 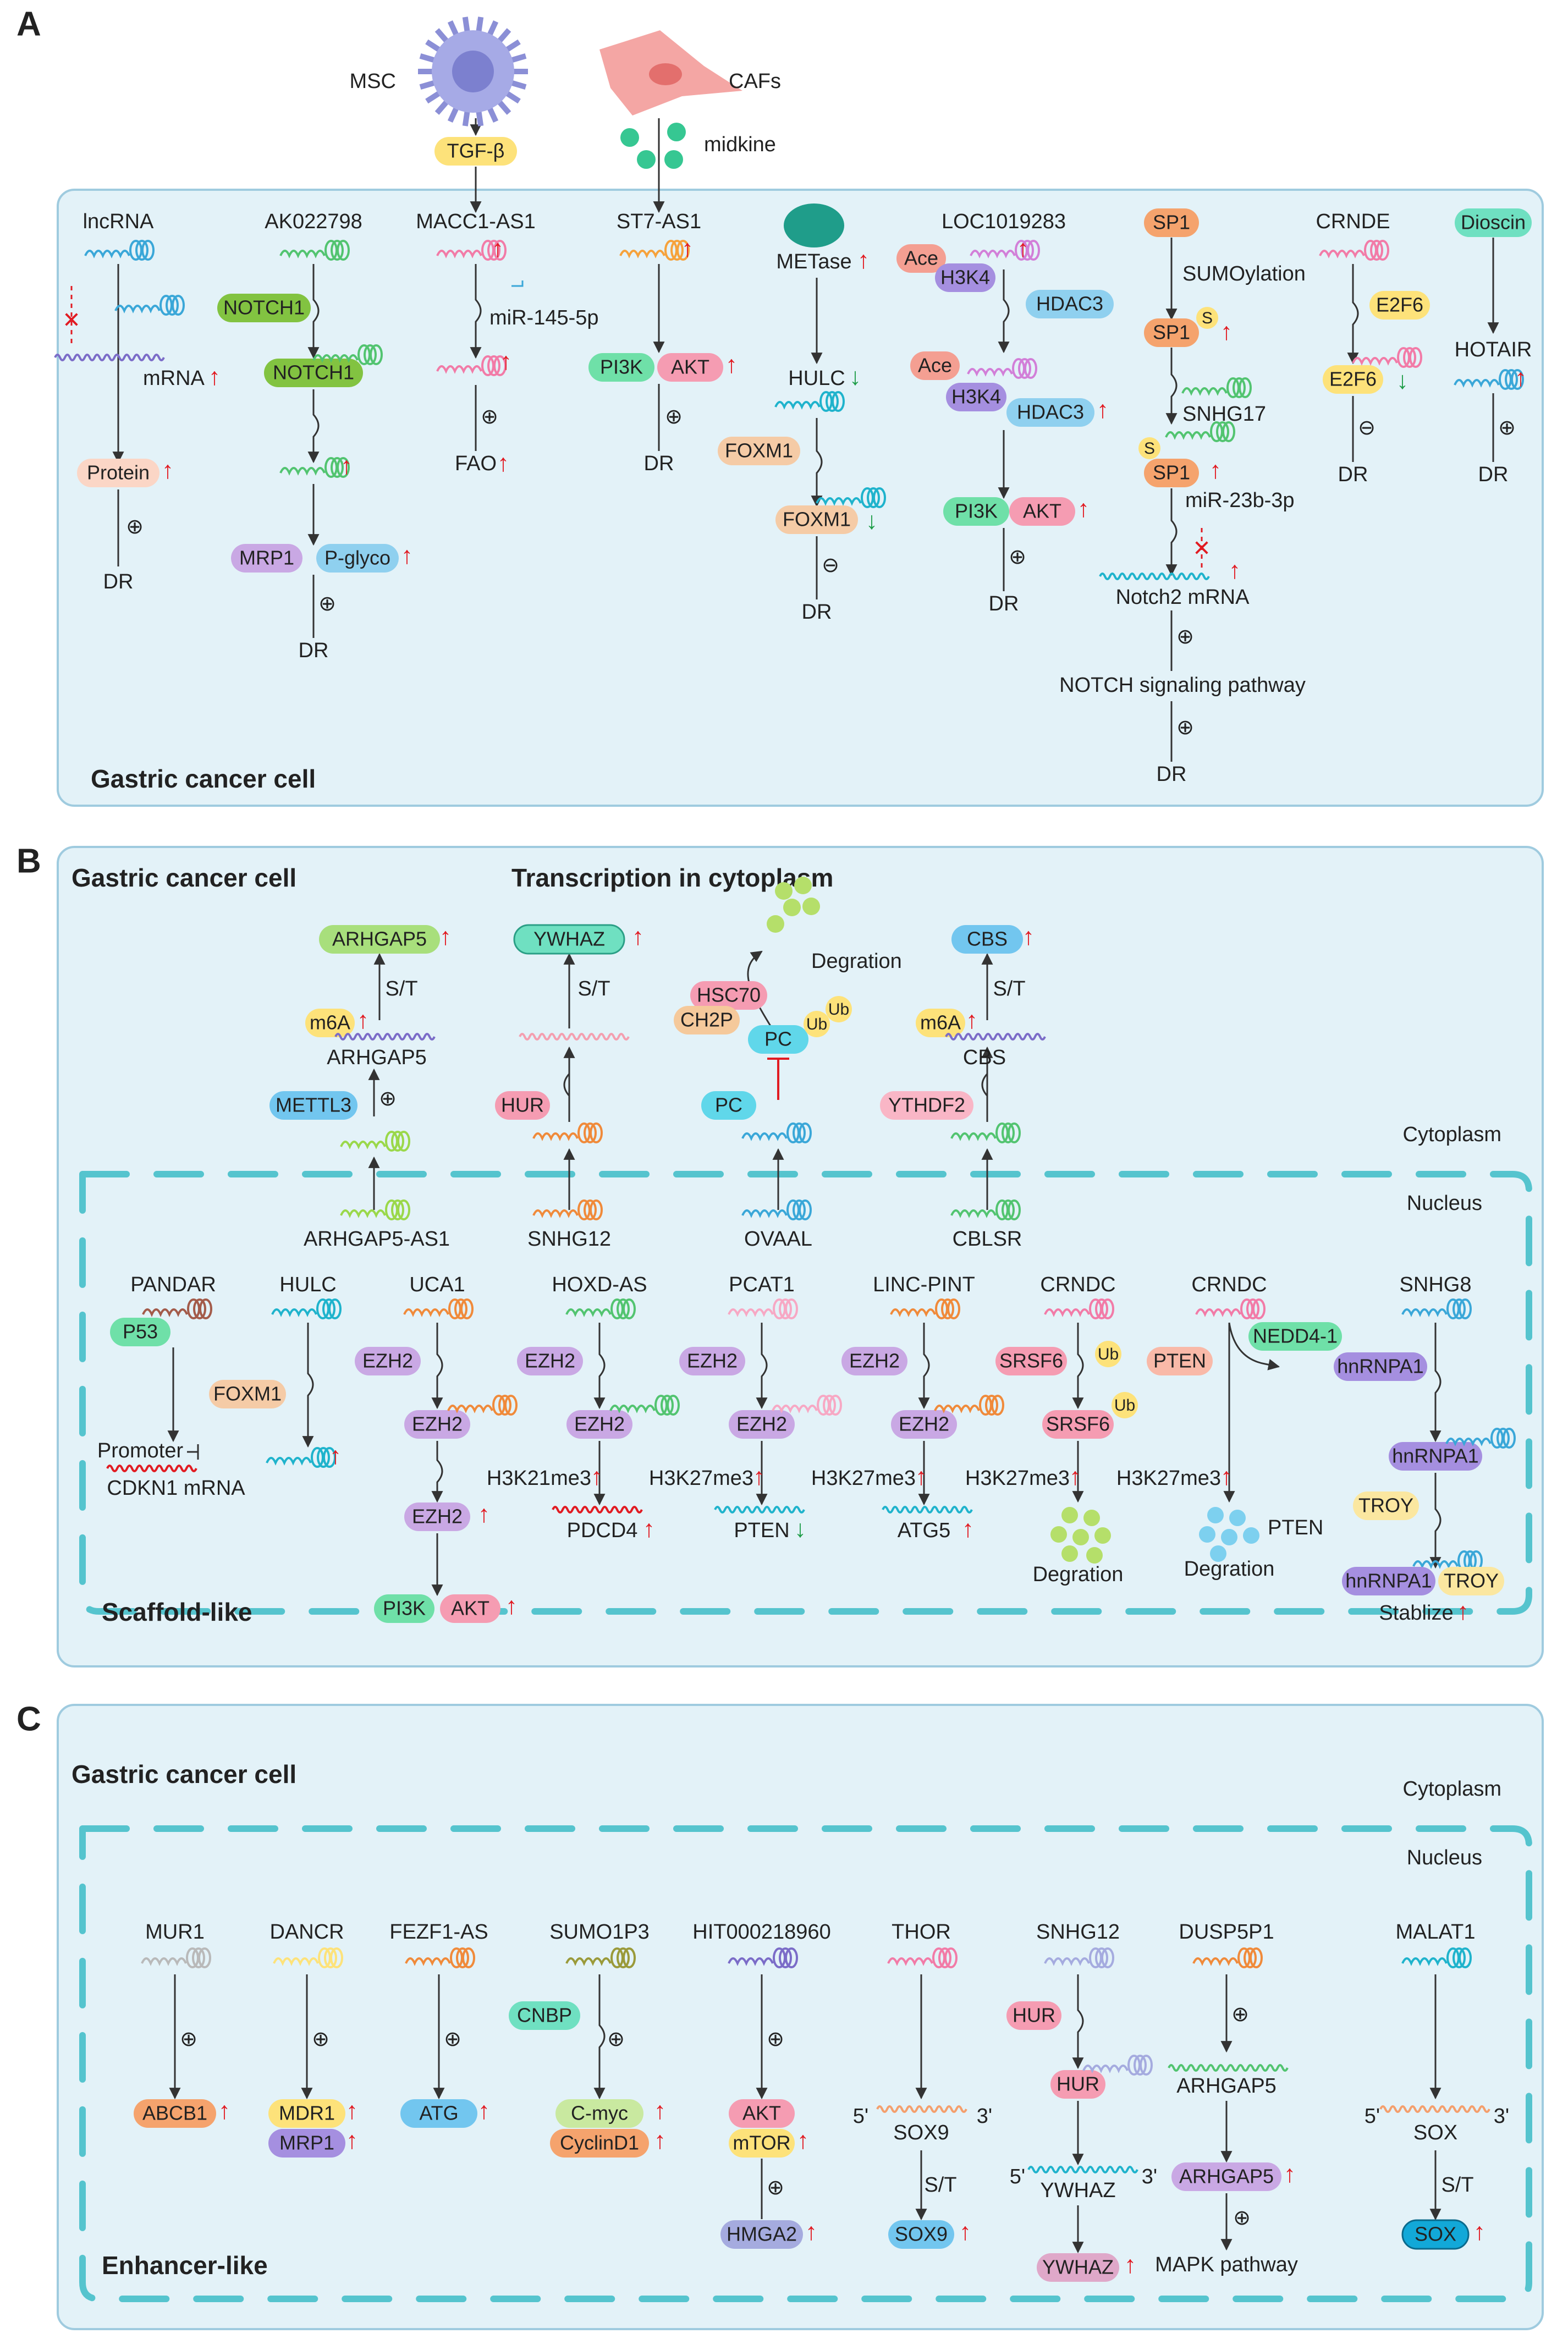 I want to click on lncrna-label: lncRNA, so click(x=119, y=221).